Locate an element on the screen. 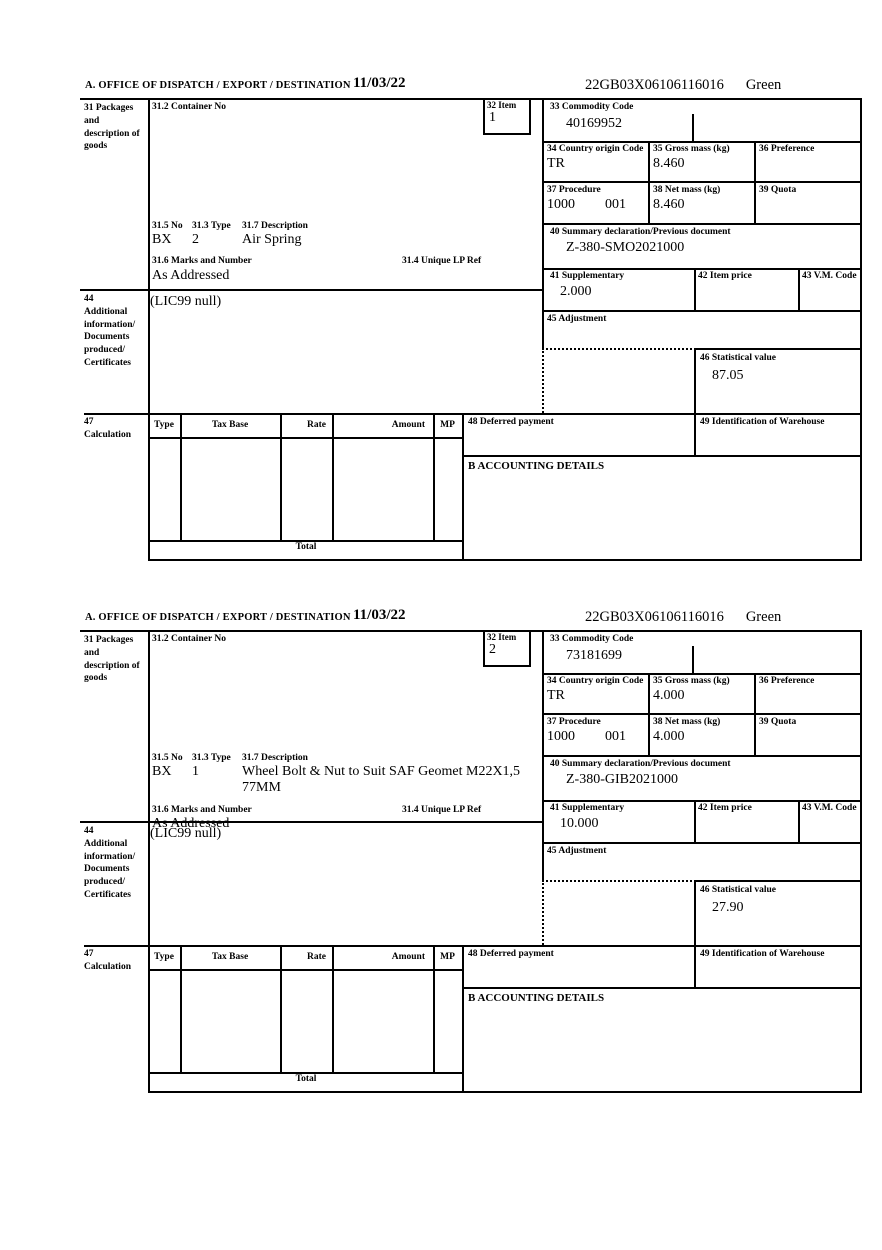 This screenshot has height=1250, width=882. statistical-value: 27.90 is located at coordinates (728, 907).